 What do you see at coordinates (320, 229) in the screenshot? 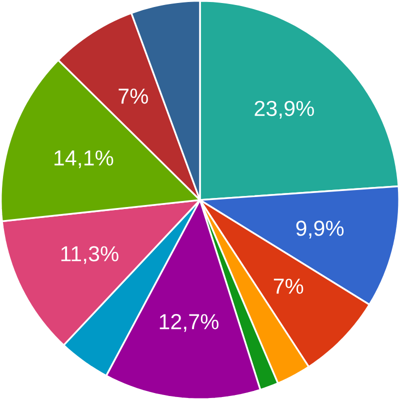
I see `data-label: 9,9%` at bounding box center [320, 229].